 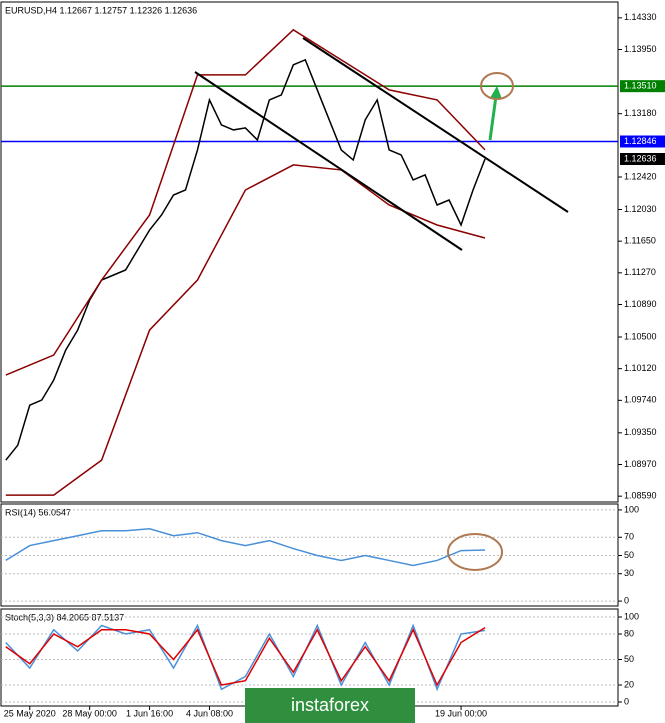 I want to click on price-label: 1.13510, so click(x=640, y=86).